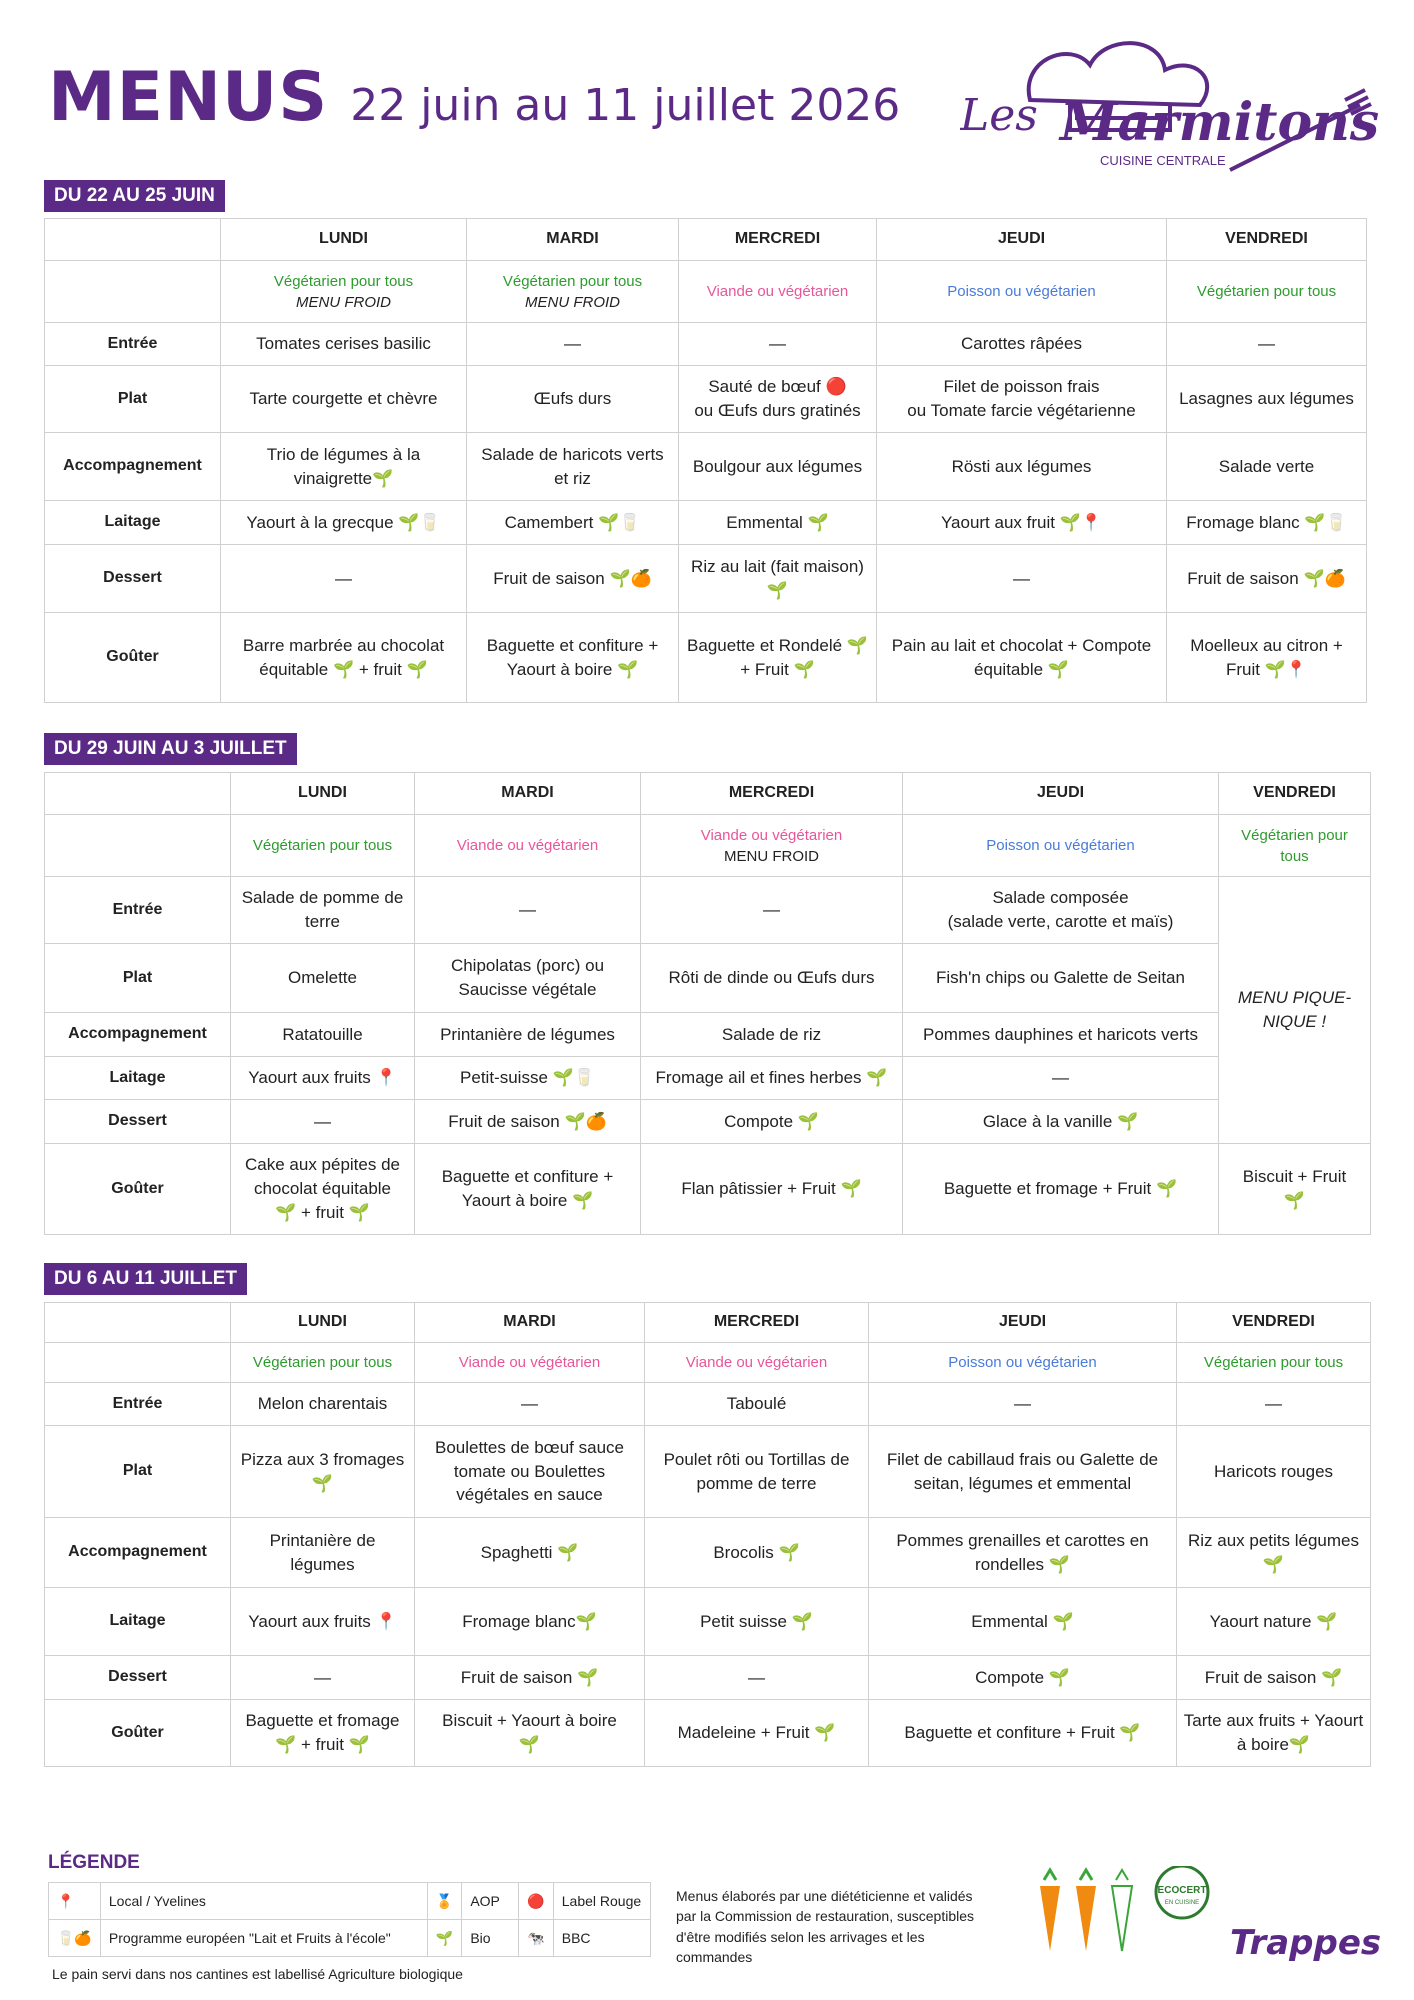 This screenshot has width=1414, height=2000. What do you see at coordinates (1060, 1189) in the screenshot?
I see `menu-cell: Baguette et fromage + Fruit 🌱` at bounding box center [1060, 1189].